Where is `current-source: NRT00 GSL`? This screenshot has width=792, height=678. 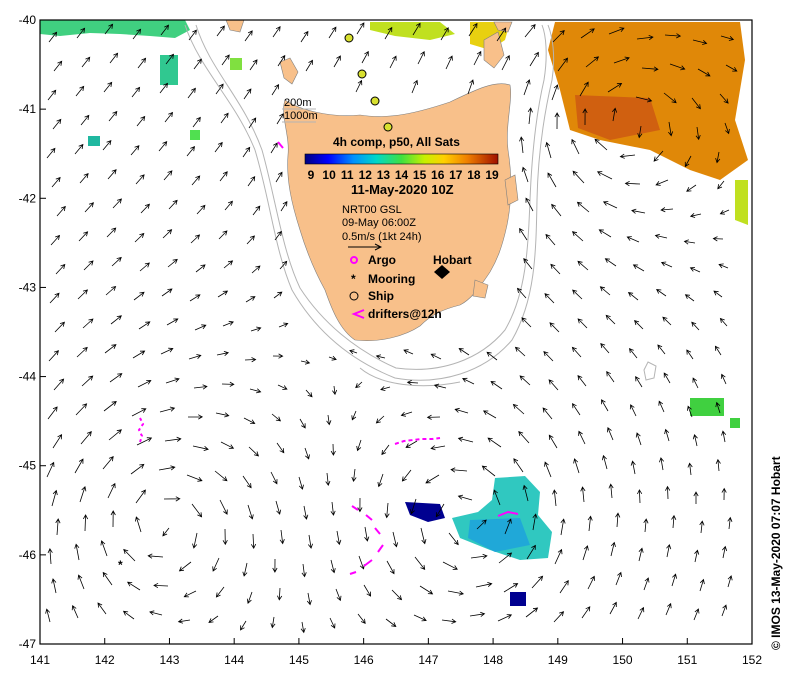
current-source: NRT00 GSL is located at coordinates (372, 210).